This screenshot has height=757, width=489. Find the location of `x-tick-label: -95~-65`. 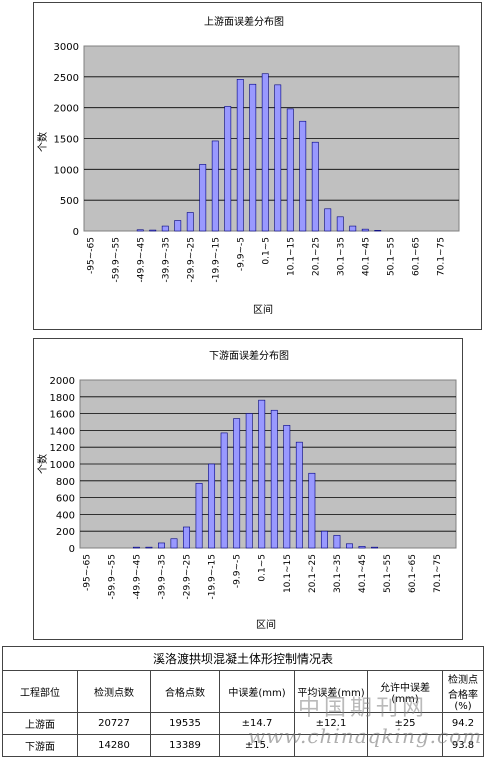

x-tick-label: -95~-65 is located at coordinates (91, 255).